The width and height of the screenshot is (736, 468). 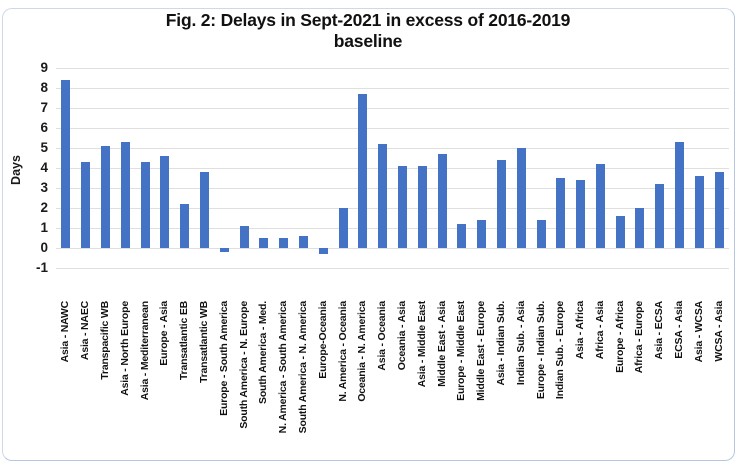 I want to click on y-tick-label: 3, so click(x=44, y=187).